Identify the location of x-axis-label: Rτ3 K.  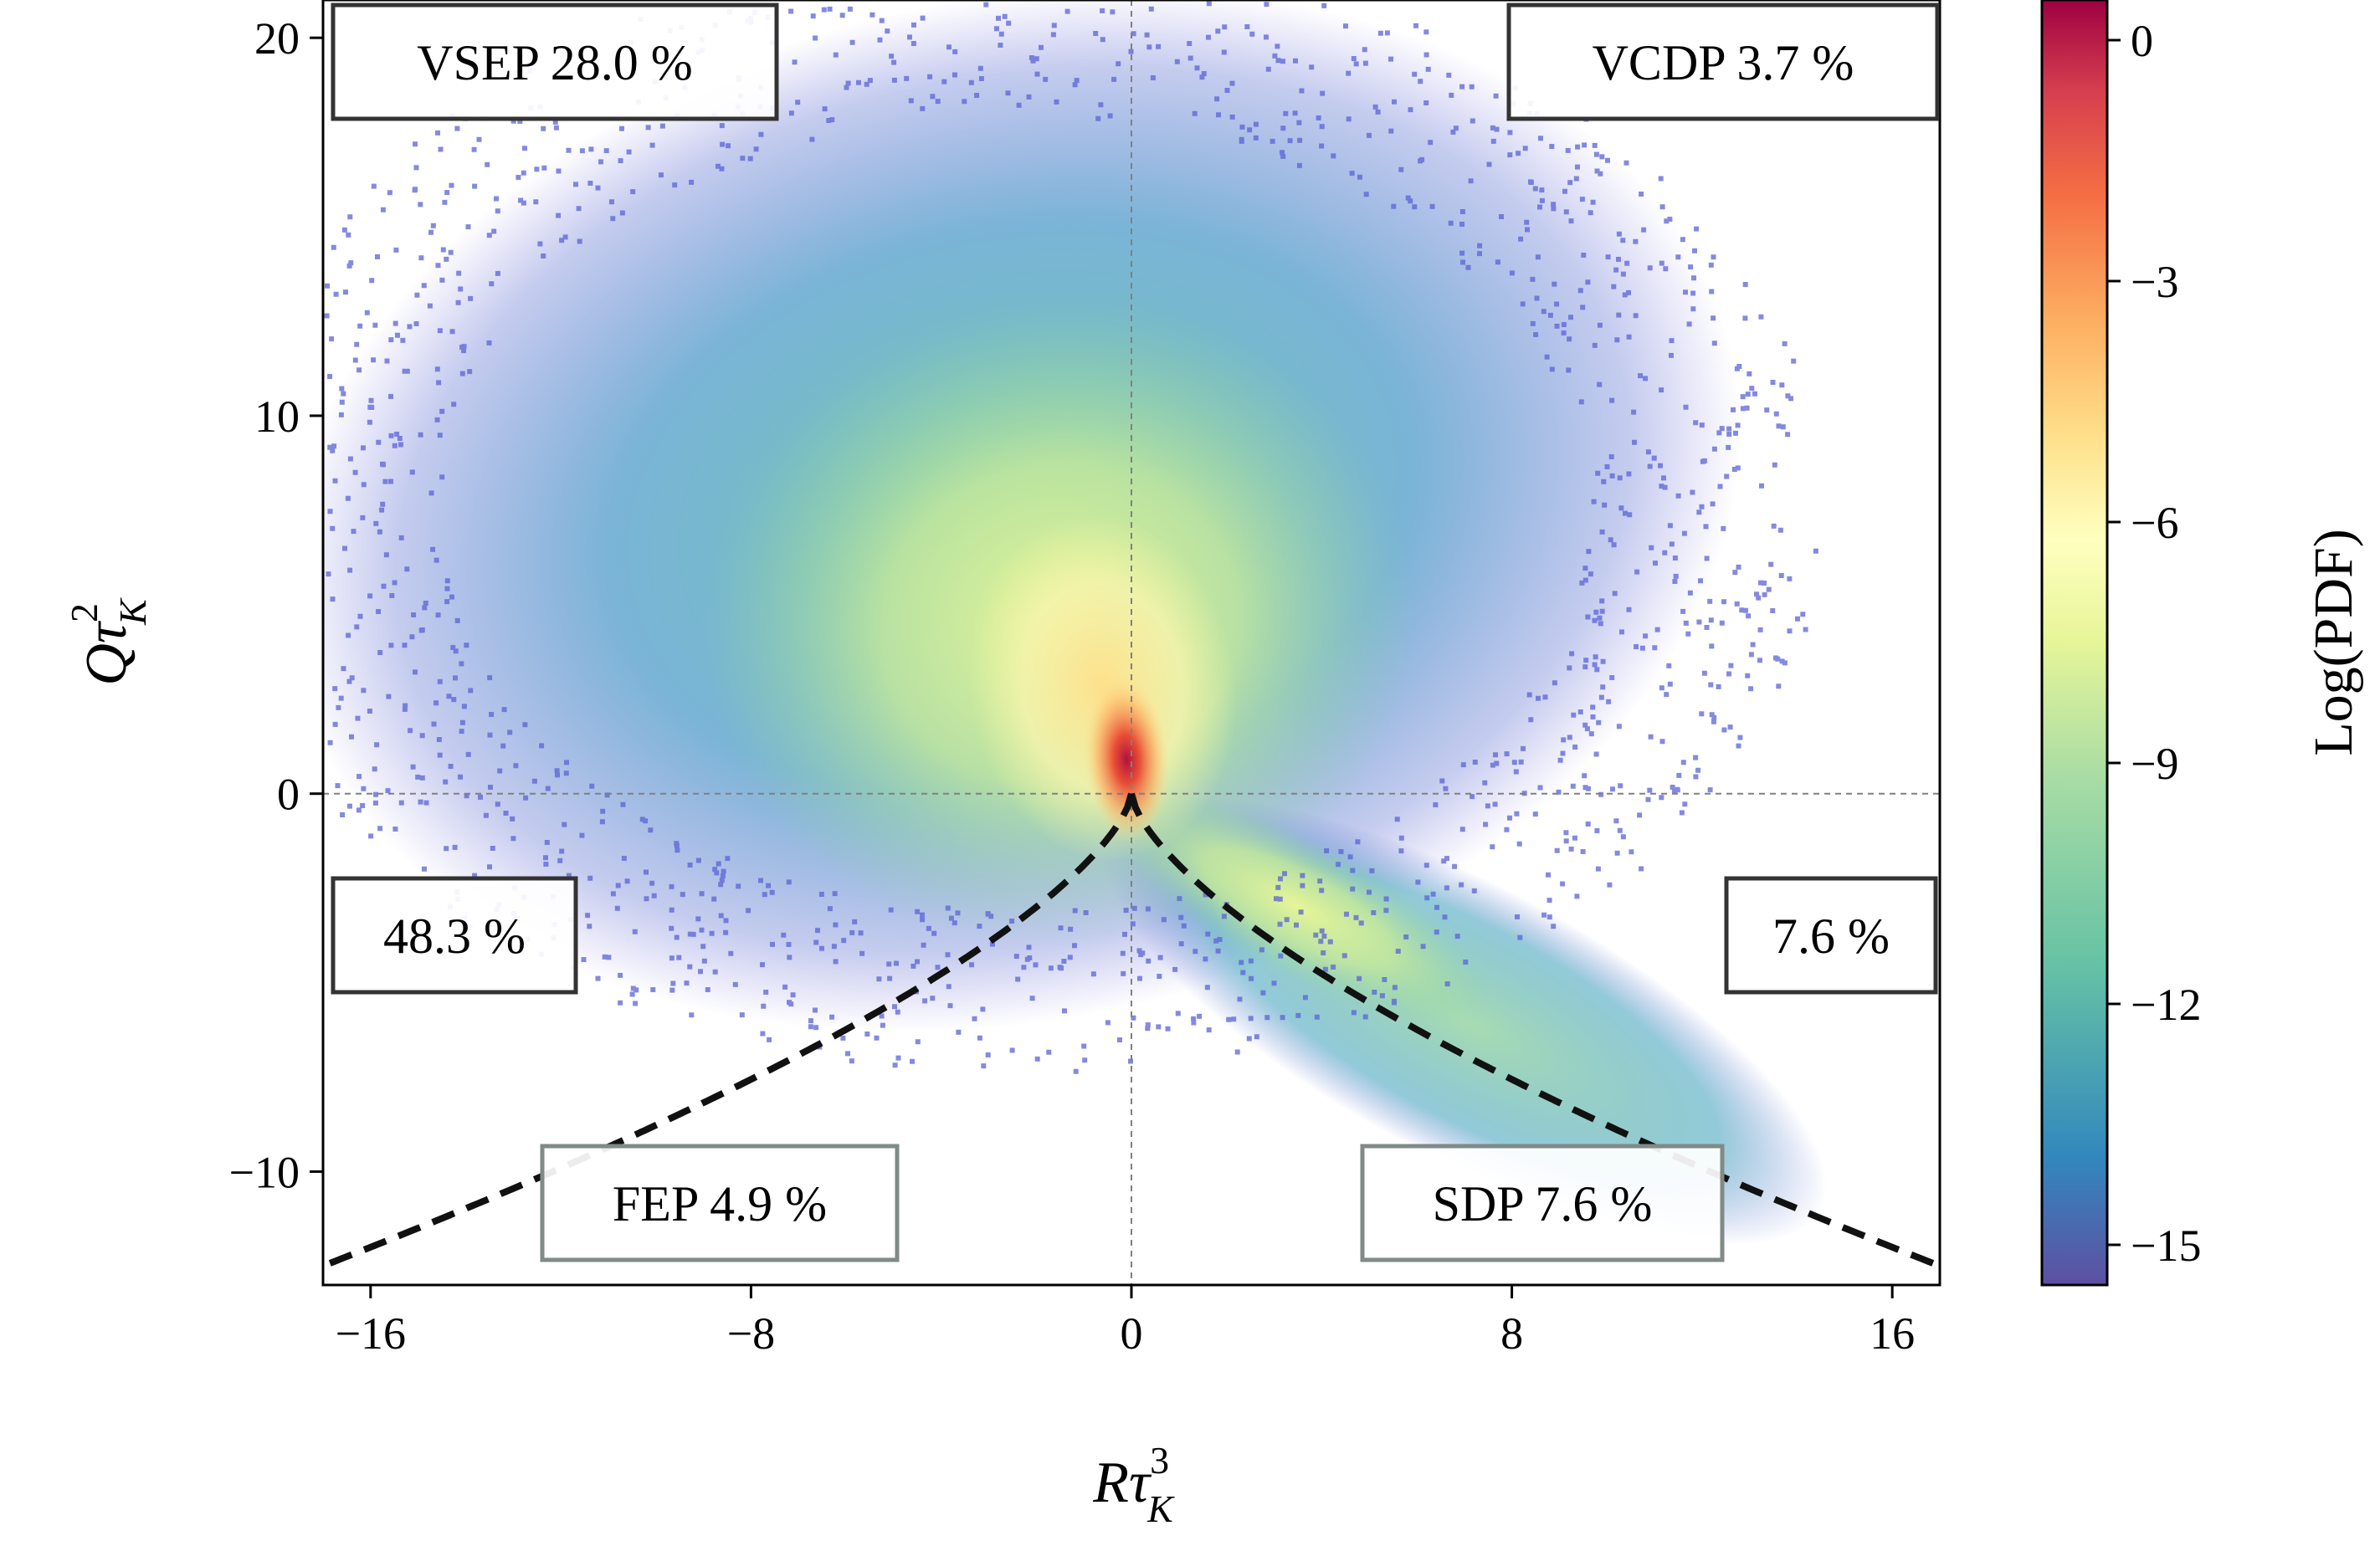
(1133, 1484).